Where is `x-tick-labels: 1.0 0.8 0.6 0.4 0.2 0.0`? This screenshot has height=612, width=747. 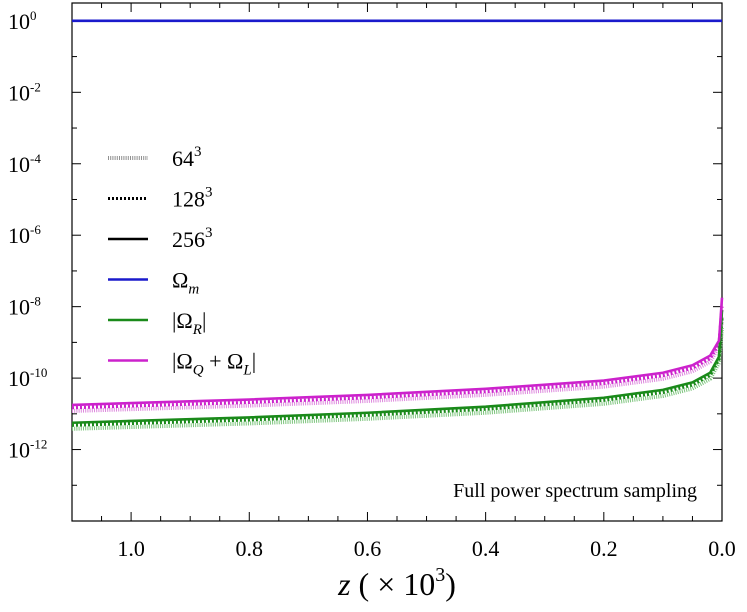 x-tick-labels: 1.0 0.8 0.6 0.4 0.2 0.0 is located at coordinates (426, 548).